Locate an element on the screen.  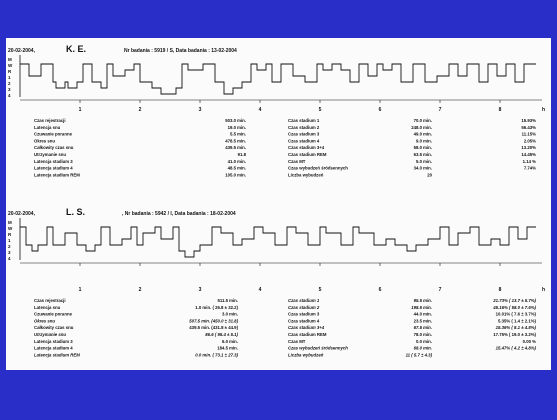
stat-percent: 13.20% is located at coordinates (528, 147).